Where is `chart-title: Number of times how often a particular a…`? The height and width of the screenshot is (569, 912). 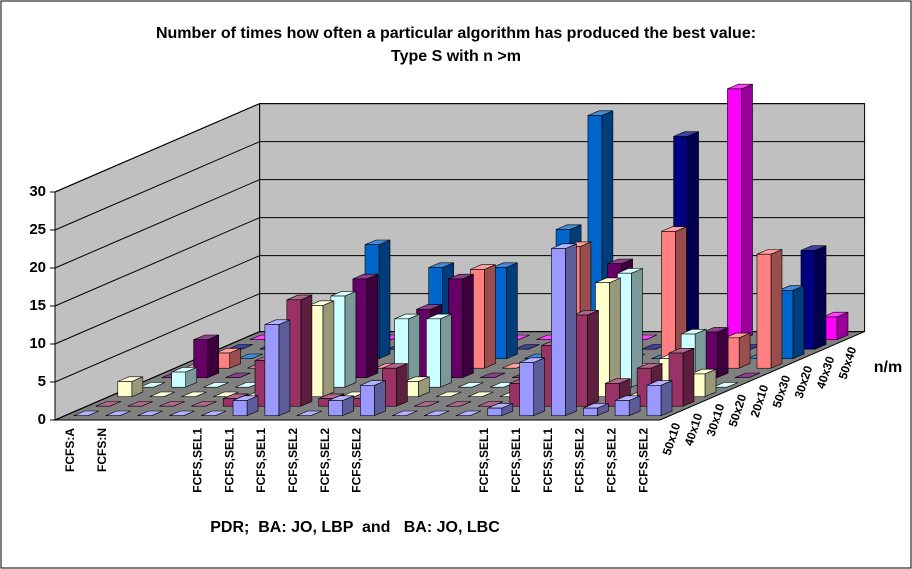 chart-title: Number of times how often a particular a… is located at coordinates (456, 45).